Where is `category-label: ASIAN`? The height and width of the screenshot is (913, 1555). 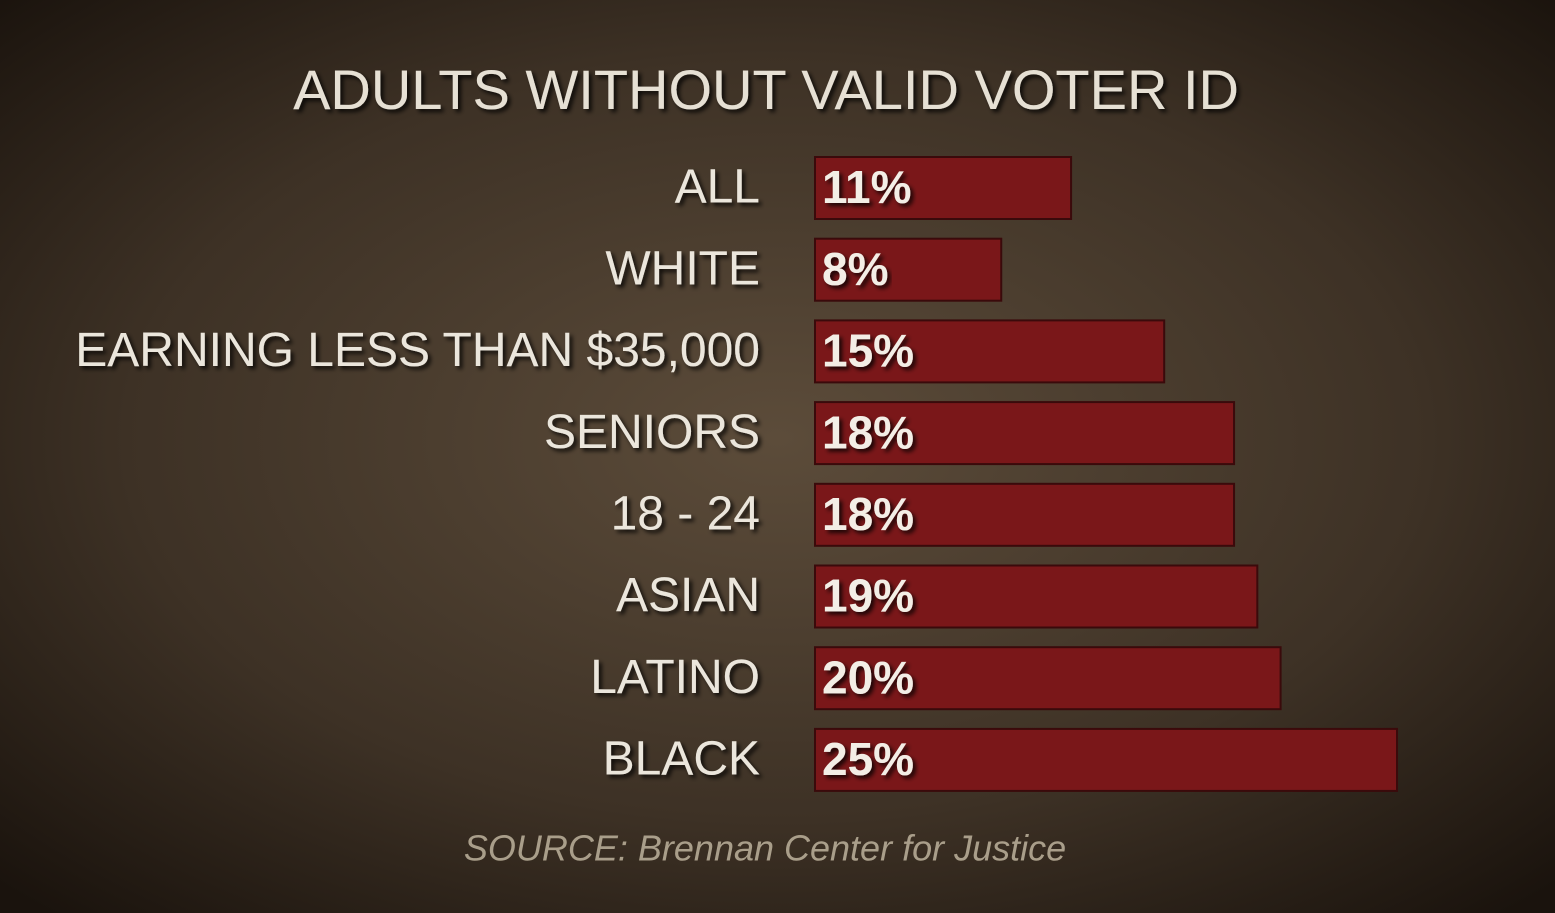 category-label: ASIAN is located at coordinates (688, 595).